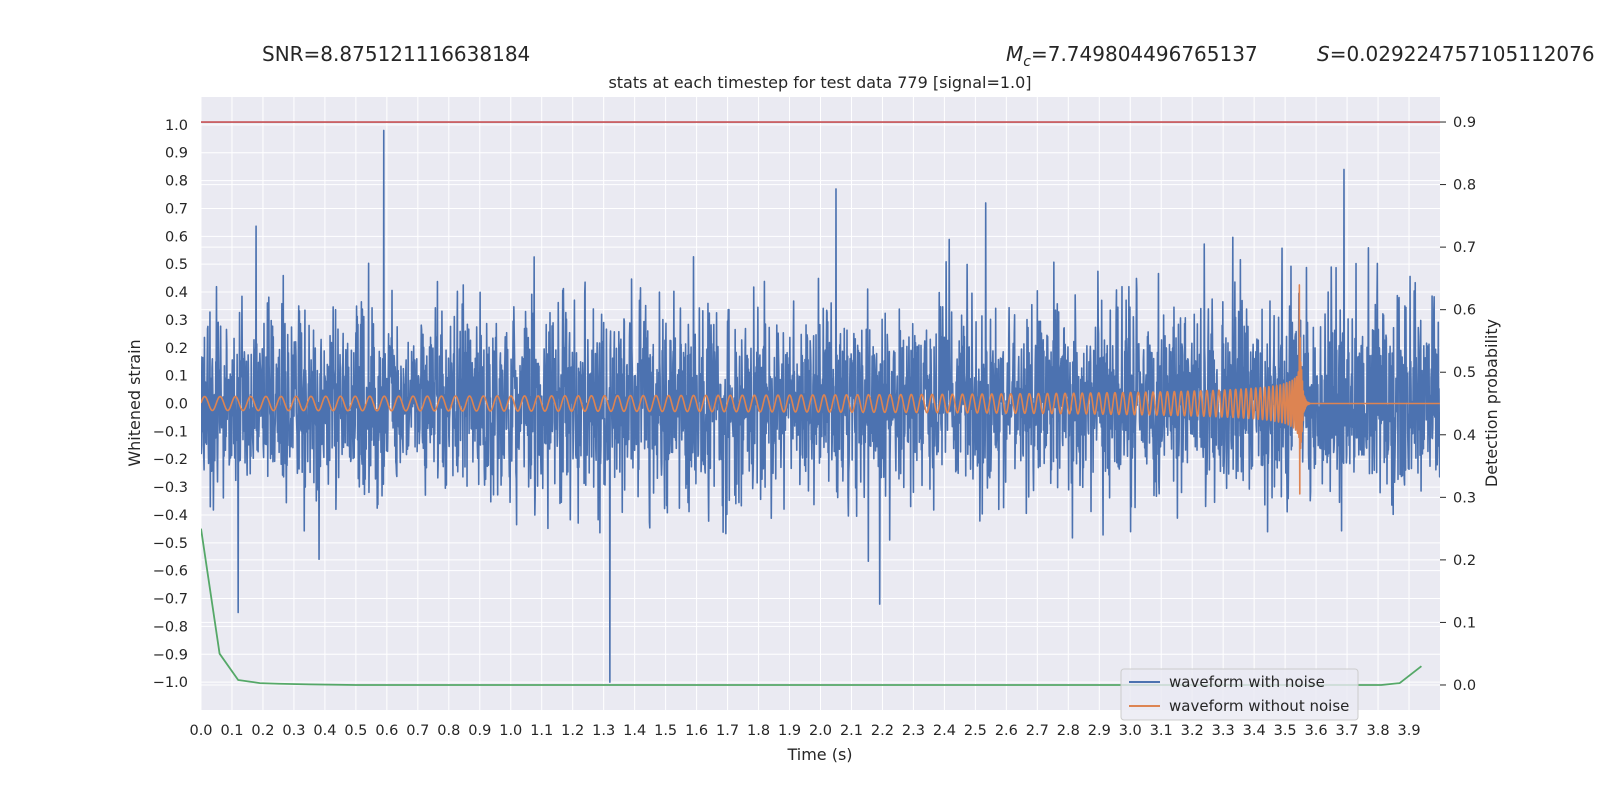 The width and height of the screenshot is (1600, 800). What do you see at coordinates (789, 731) in the screenshot?
I see `x-tick-label: 1.9` at bounding box center [789, 731].